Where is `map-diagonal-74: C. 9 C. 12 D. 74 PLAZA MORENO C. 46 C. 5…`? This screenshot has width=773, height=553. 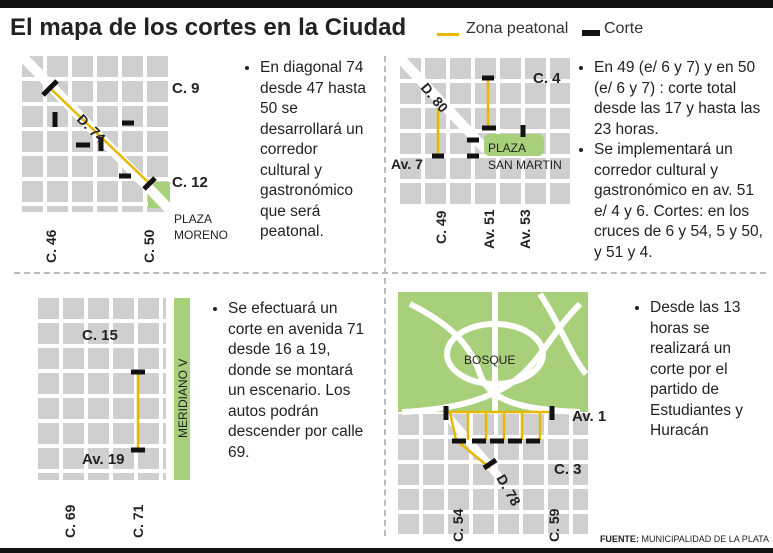
map-diagonal-74: C. 9 C. 12 D. 74 PLAZA MORENO C. 46 C. 5… is located at coordinates (123, 157).